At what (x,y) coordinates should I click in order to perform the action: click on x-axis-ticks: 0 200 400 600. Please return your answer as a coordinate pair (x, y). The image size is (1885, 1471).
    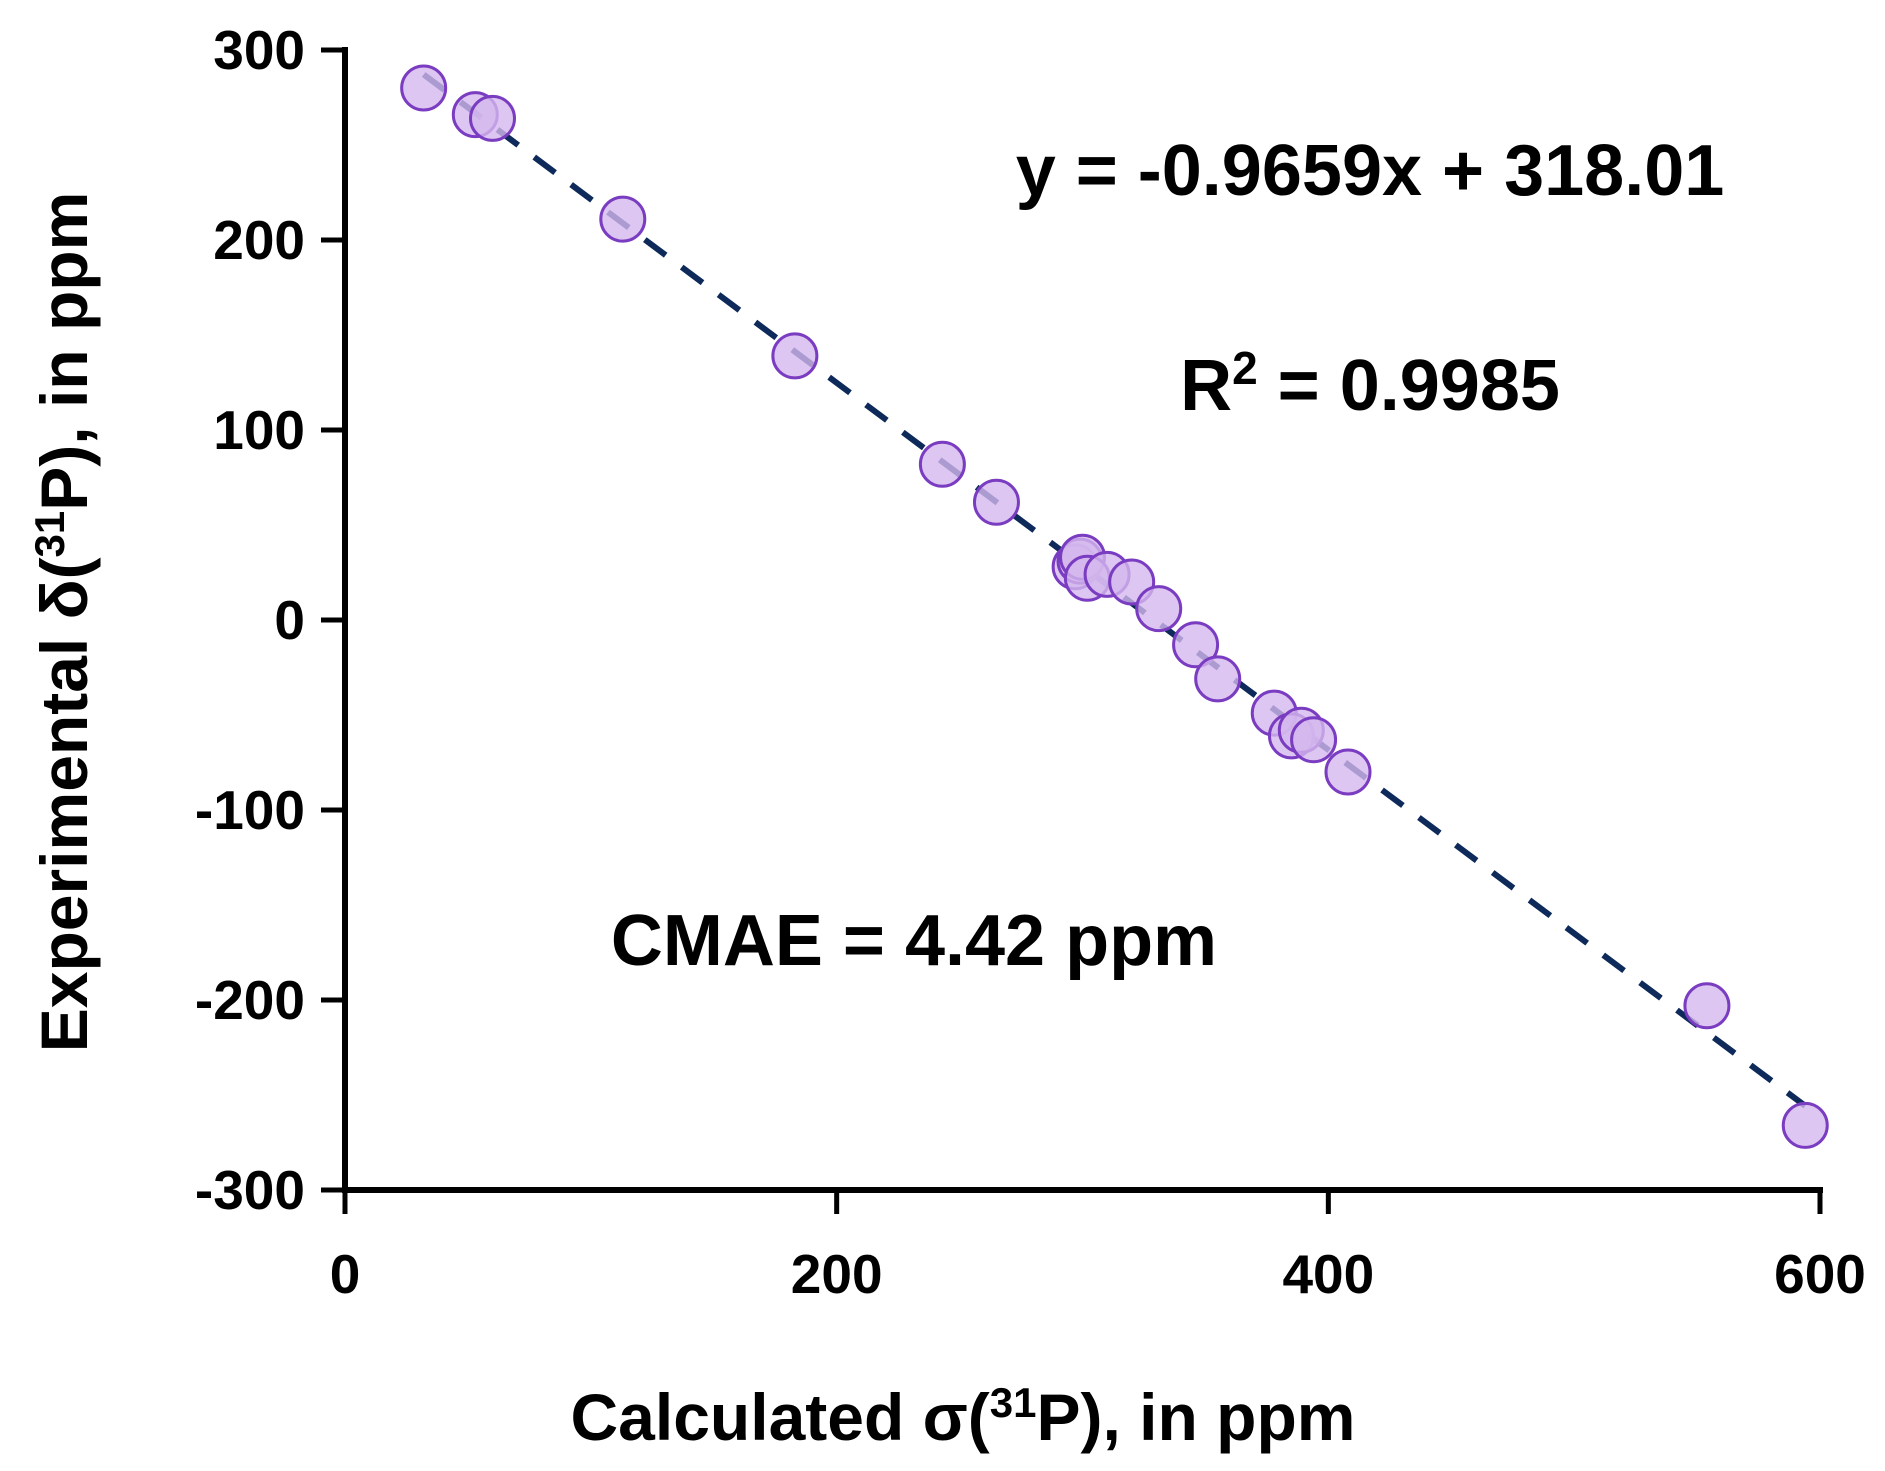
    Looking at the image, I should click on (1098, 1247).